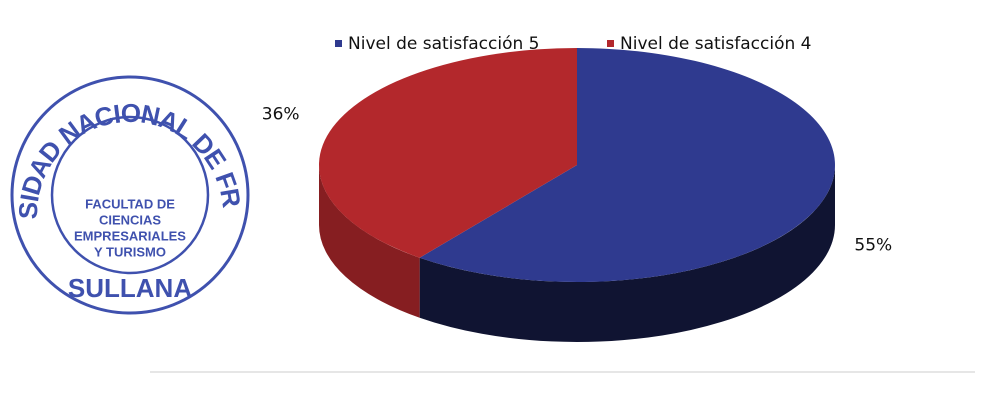 This screenshot has height=400, width=983. Describe the element at coordinates (130, 219) in the screenshot. I see `stamp-center-line: CIENCIAS` at that location.